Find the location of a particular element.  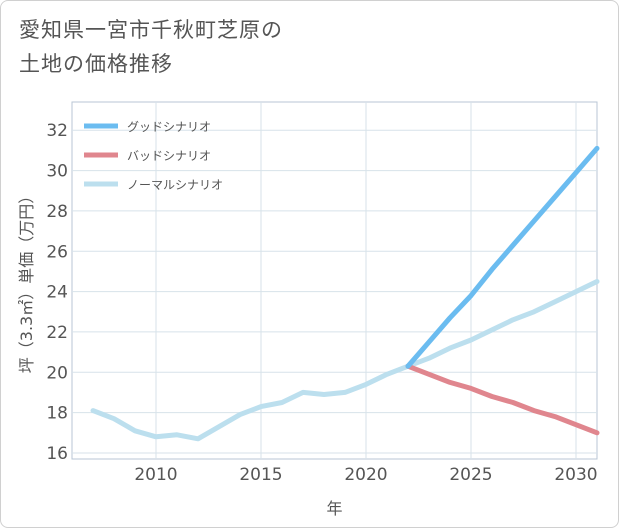

y-tick-label: 16 is located at coordinates (57, 454).